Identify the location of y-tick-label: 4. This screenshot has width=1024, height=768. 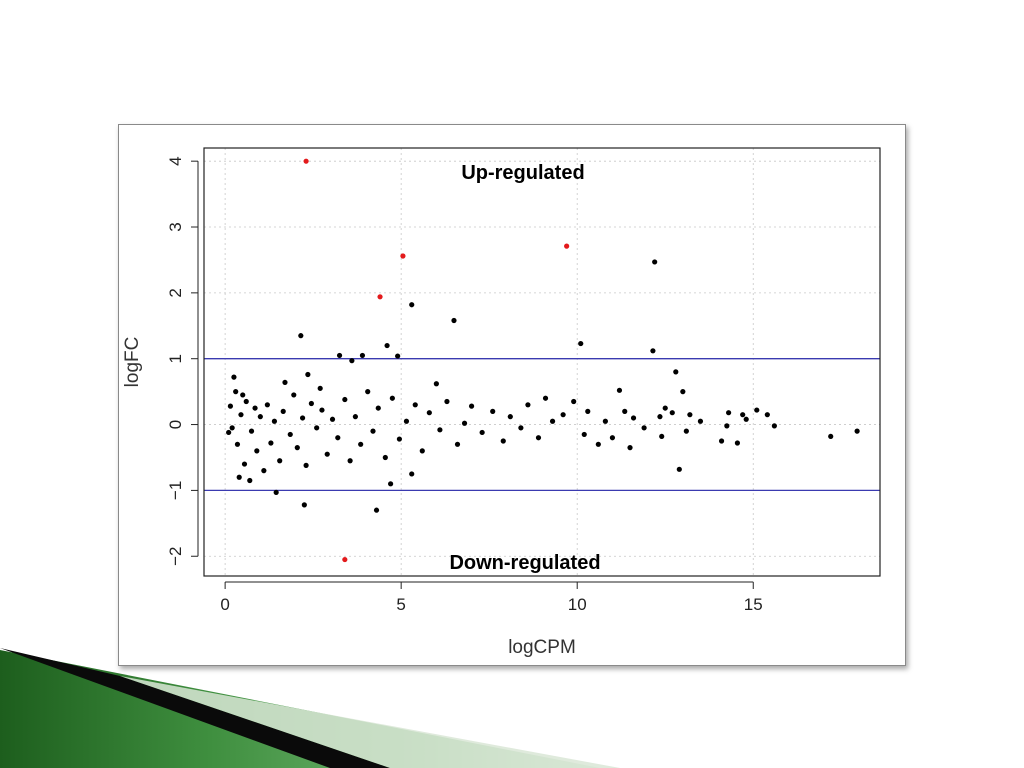
(175, 160).